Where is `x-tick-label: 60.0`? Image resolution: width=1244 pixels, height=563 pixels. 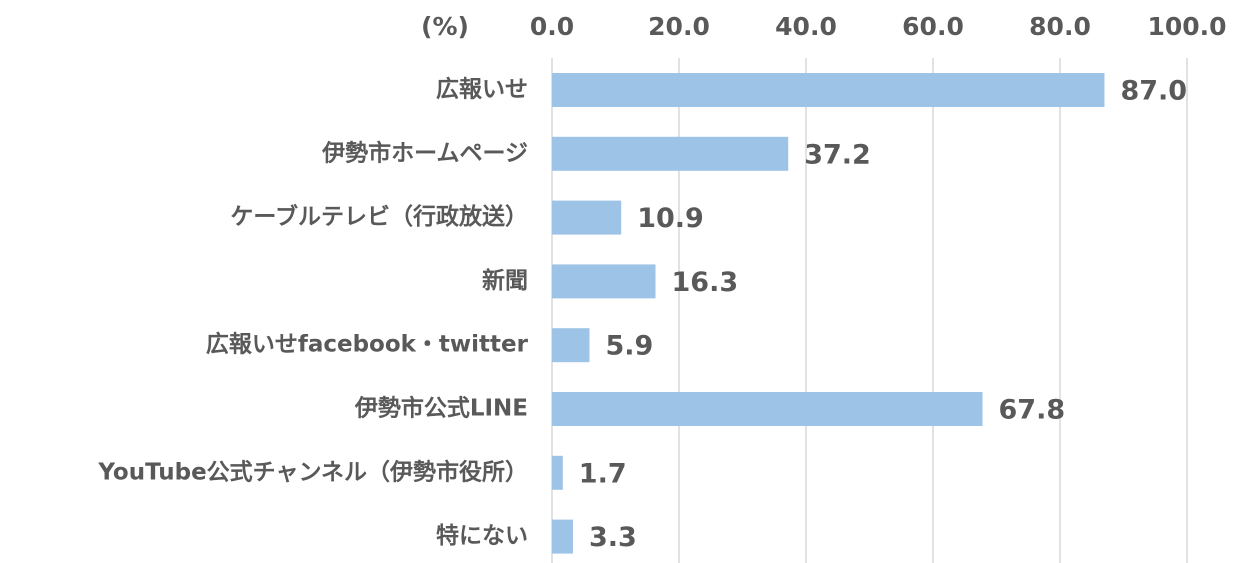 x-tick-label: 60.0 is located at coordinates (933, 26).